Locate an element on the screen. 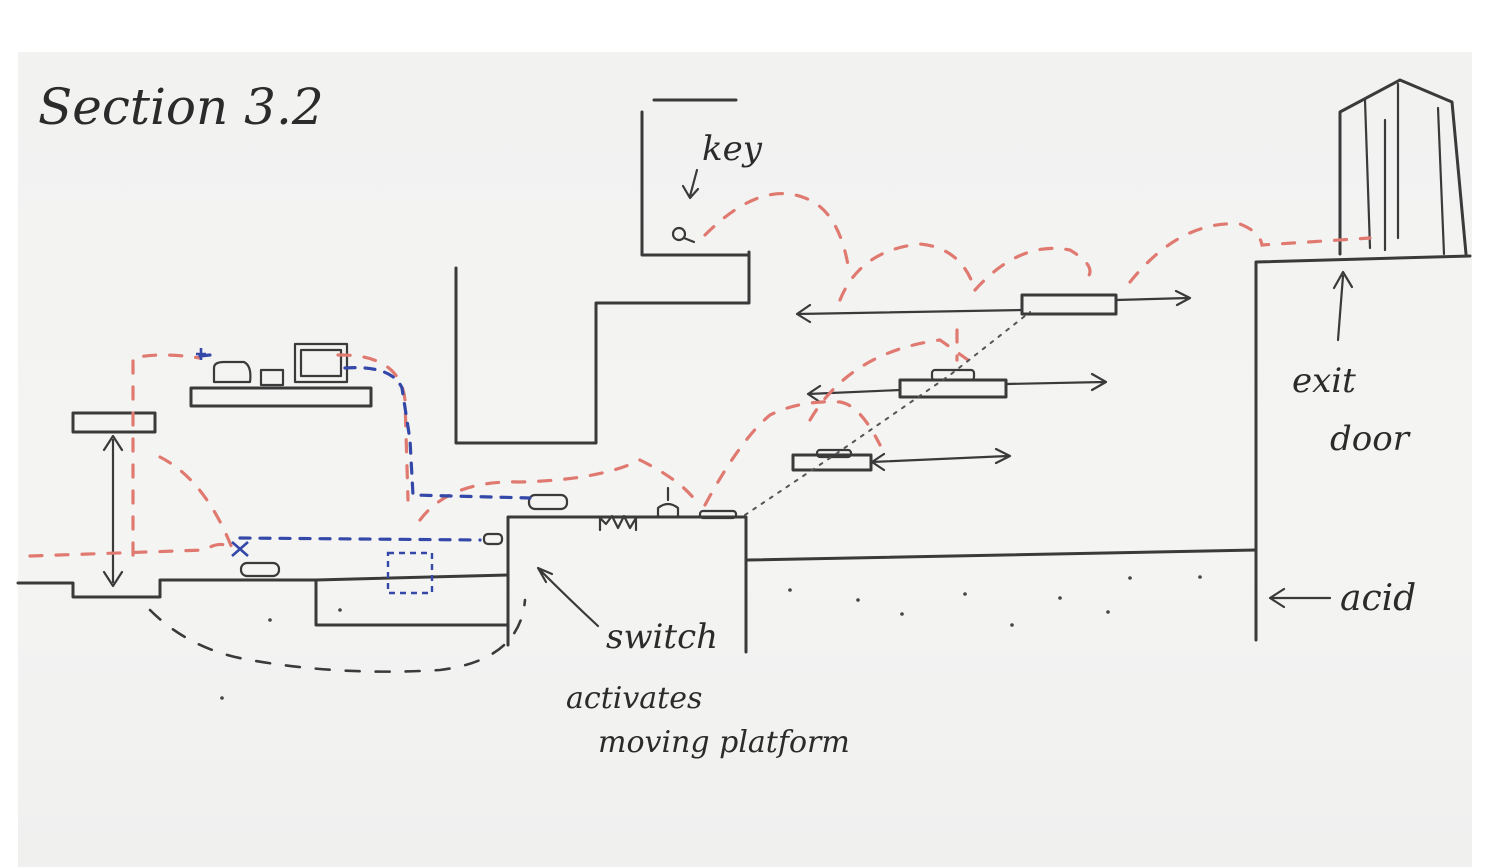 Image resolution: width=1510 pixels, height=867 pixels. acid-label: acid is located at coordinates (1378, 598).